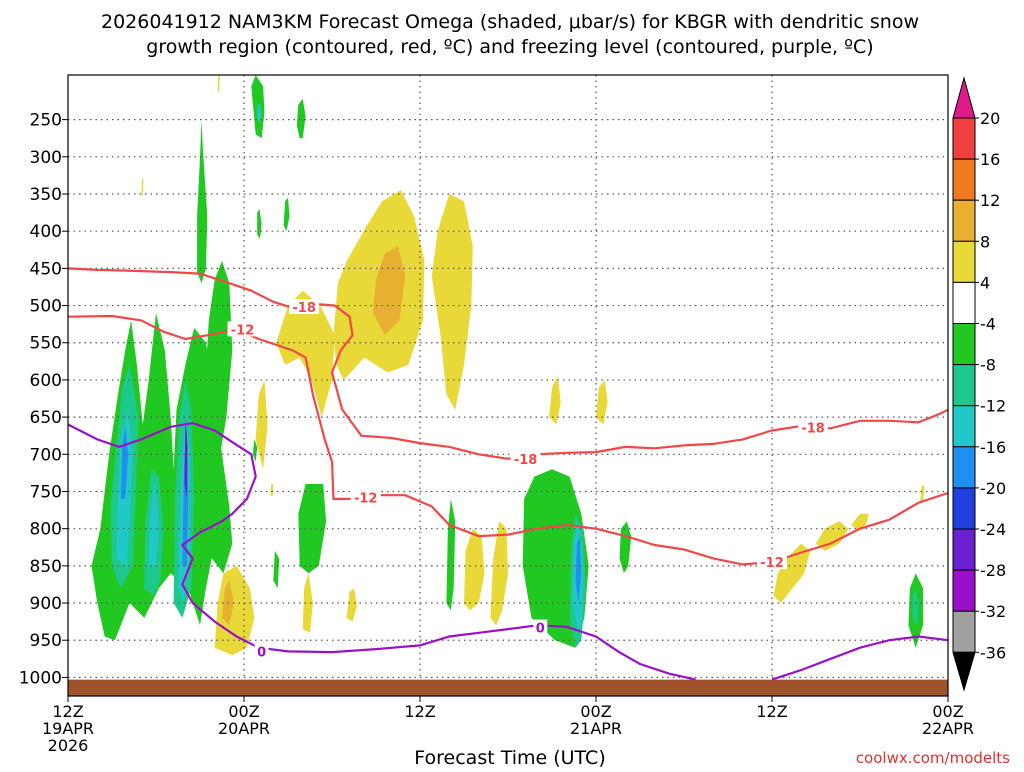  I want to click on colorbar-label: -28, so click(993, 570).